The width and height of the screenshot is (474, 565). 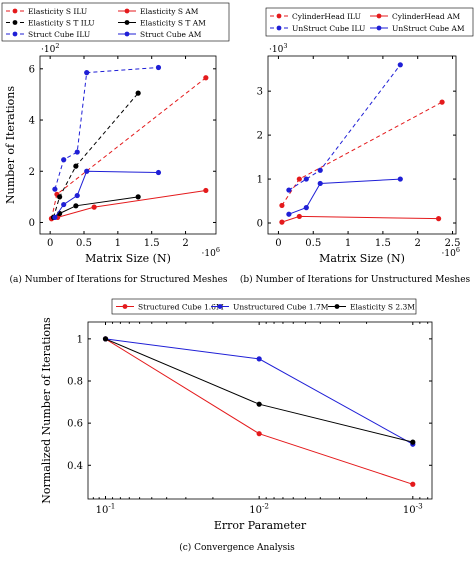 I want to click on legend-label: UnStruct Cube ILU, so click(x=328, y=28).